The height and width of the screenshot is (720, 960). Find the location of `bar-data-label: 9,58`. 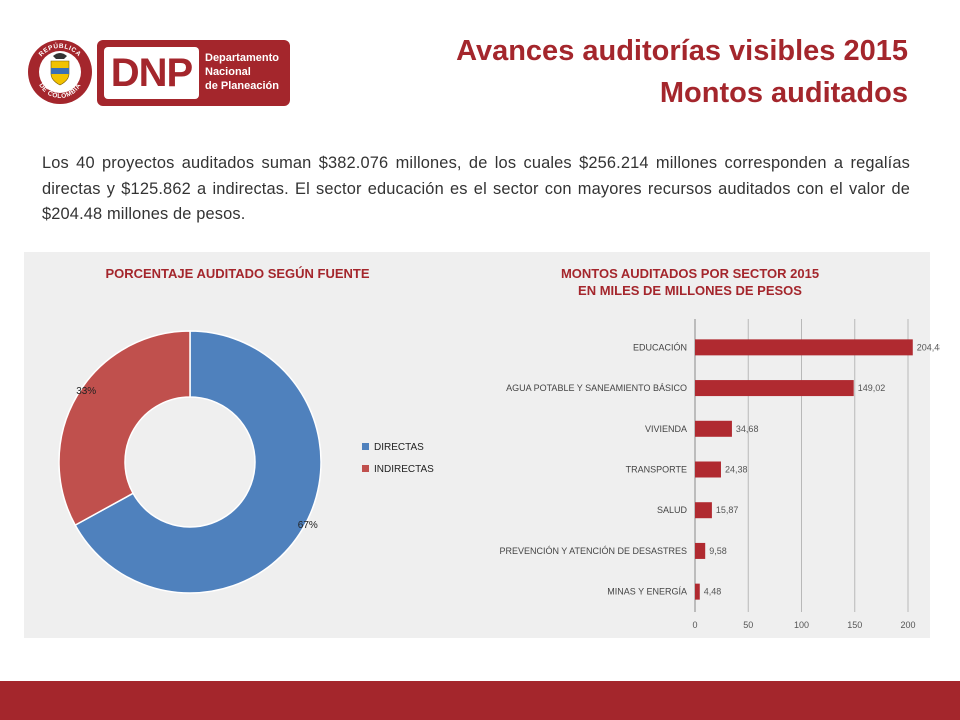

bar-data-label: 9,58 is located at coordinates (718, 551).